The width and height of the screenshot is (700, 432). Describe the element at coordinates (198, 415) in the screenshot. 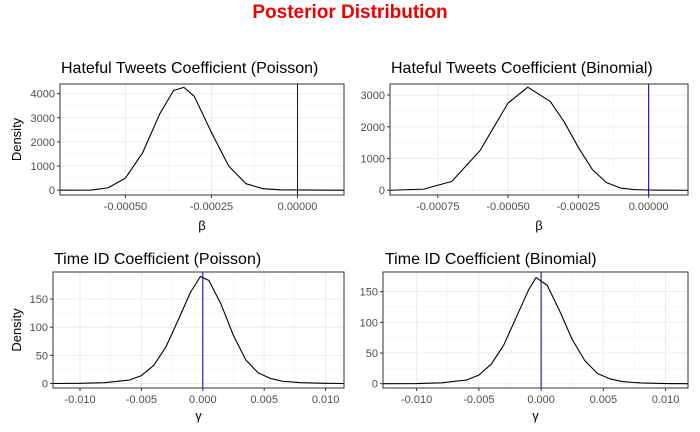

I see `panel-3-x-axis-label: γ` at that location.